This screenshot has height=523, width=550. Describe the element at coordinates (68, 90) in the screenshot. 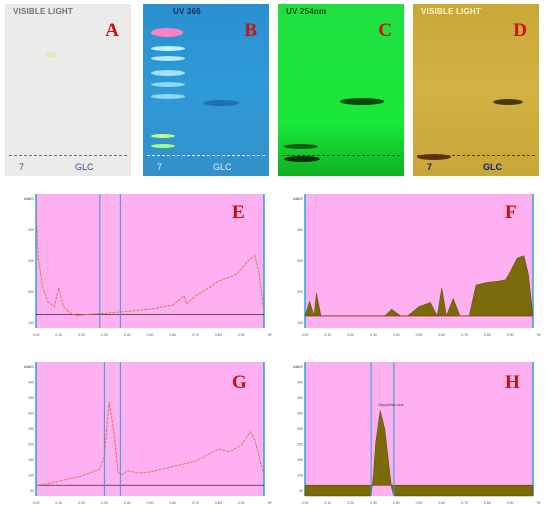

I see `tlc-plate-visible-a: VISIBLE LIGHT A 7 GLC` at that location.